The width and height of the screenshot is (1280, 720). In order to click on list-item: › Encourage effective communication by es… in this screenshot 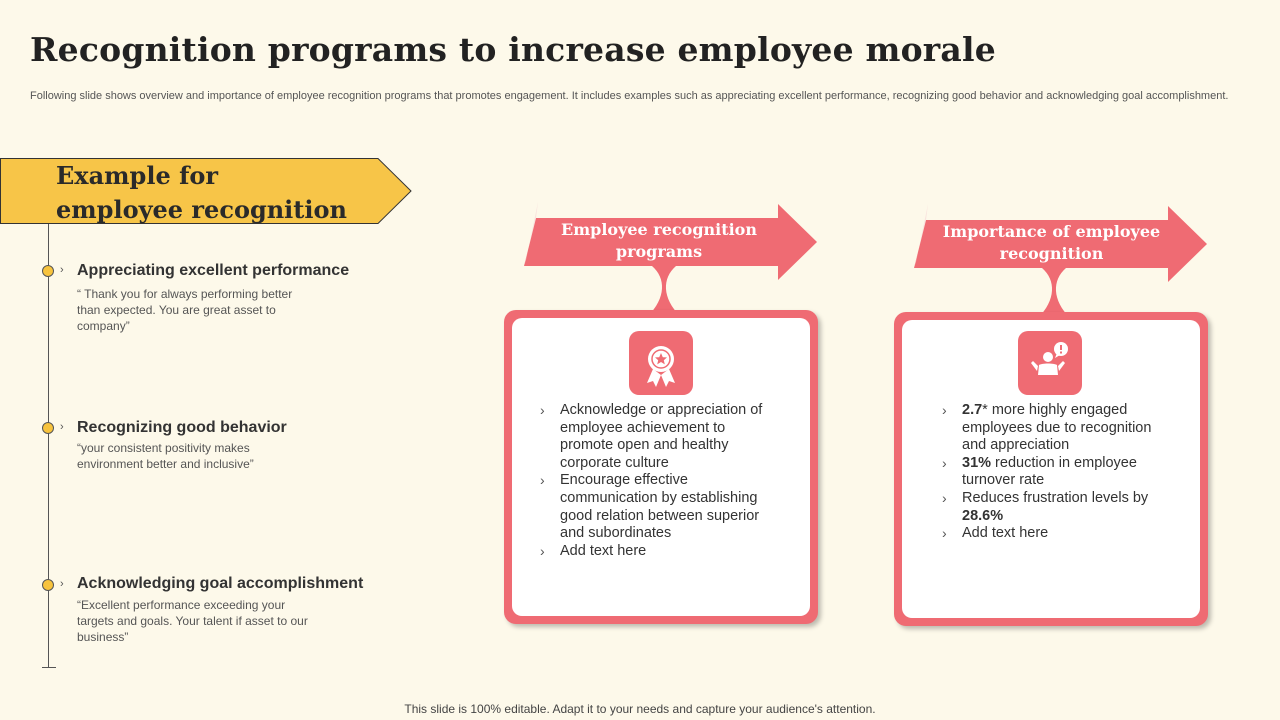, I will do `click(650, 507)`.